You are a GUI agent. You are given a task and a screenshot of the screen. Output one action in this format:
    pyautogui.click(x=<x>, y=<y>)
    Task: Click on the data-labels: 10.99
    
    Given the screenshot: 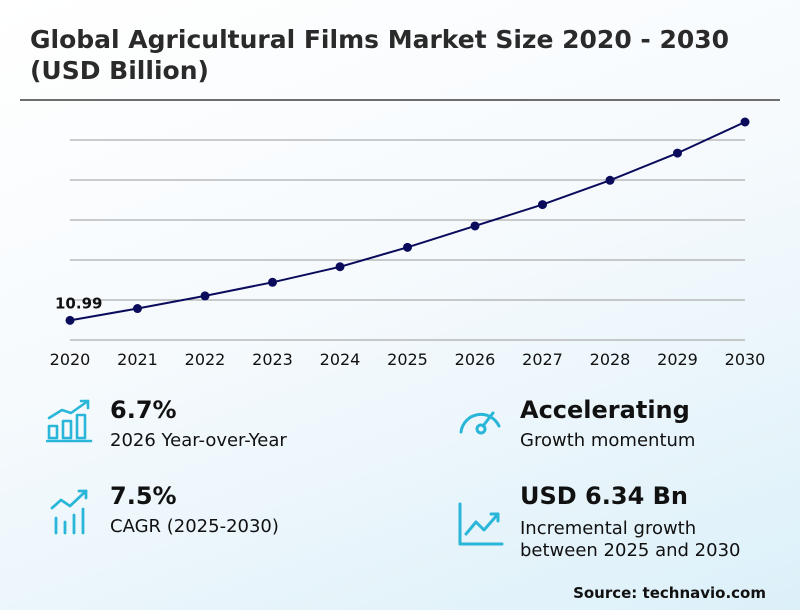 What is the action you would take?
    pyautogui.click(x=78, y=303)
    